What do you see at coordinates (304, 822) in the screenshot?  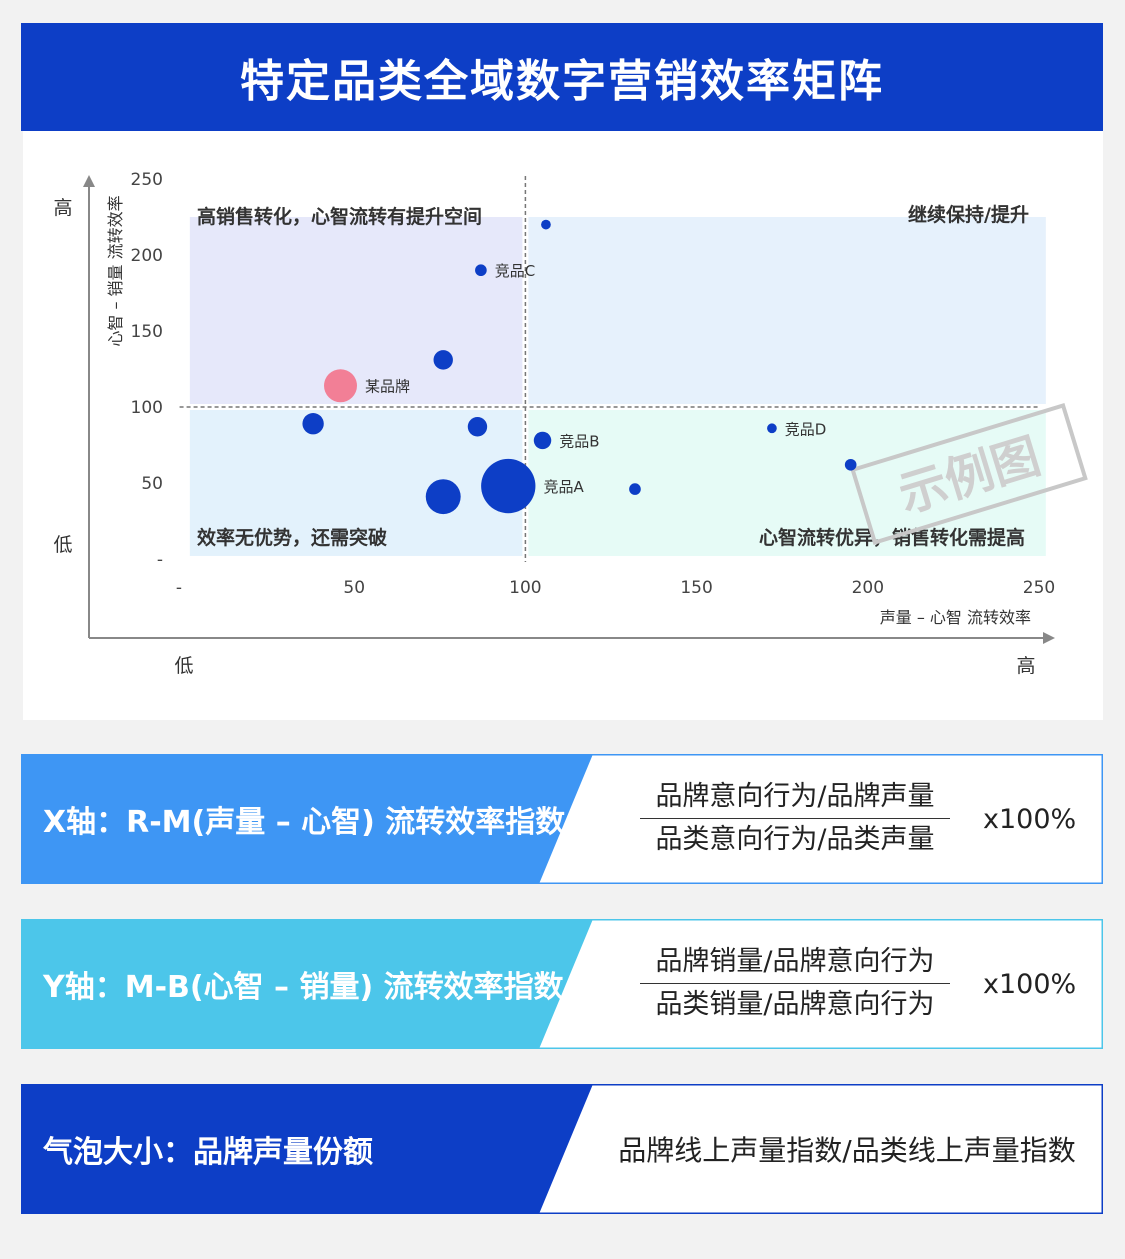 I see `x-axis-formula-label: X轴：R-M(声量 – 心智) 流转效率指数` at bounding box center [304, 822].